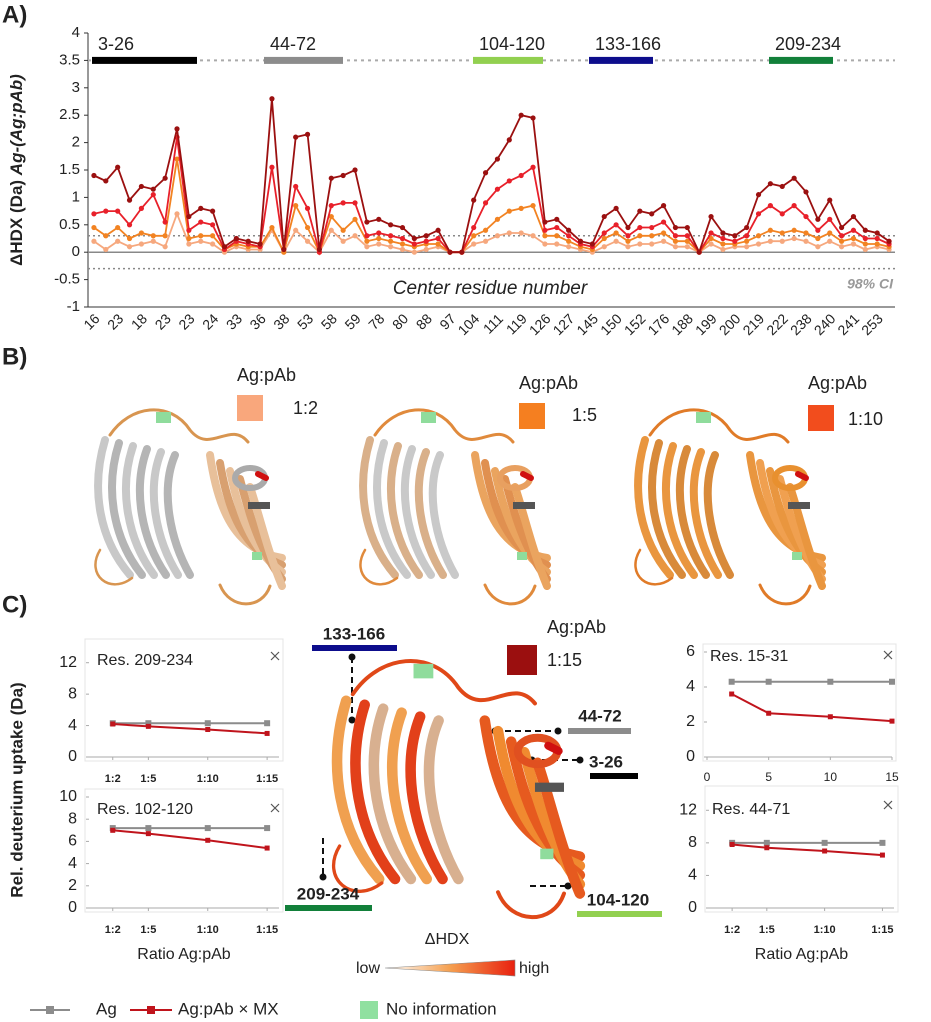  I want to click on x-tick-label: 1:10, so click(208, 930).